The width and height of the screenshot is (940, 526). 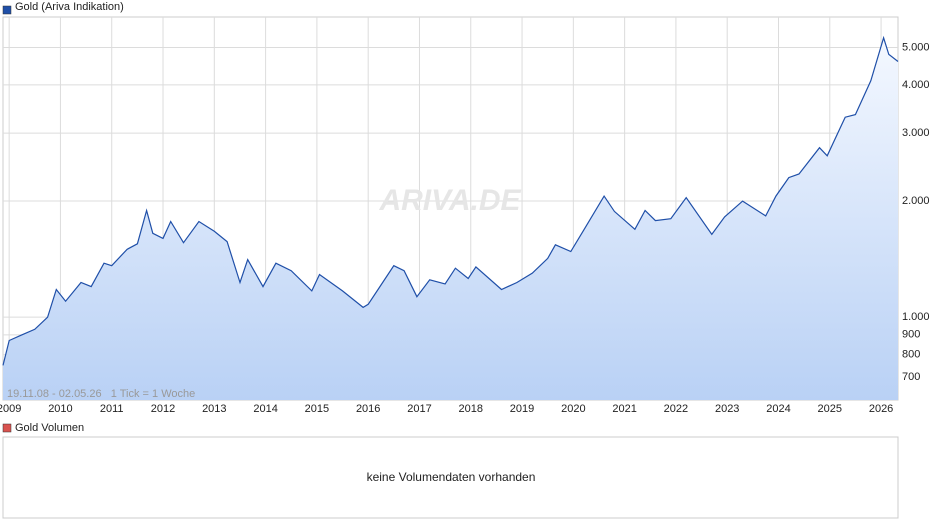 What do you see at coordinates (10, 409) in the screenshot?
I see `x-tick-label: 2009` at bounding box center [10, 409].